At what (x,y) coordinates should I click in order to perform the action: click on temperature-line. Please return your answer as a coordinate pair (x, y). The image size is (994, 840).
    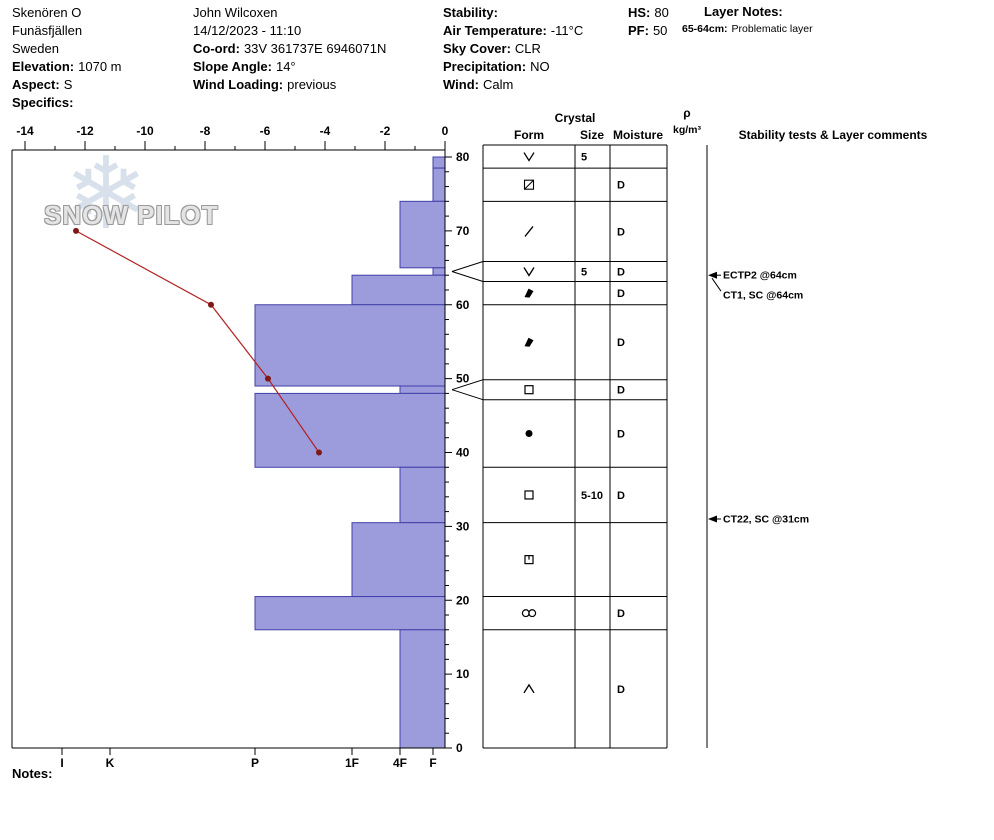
    Looking at the image, I should click on (197, 341).